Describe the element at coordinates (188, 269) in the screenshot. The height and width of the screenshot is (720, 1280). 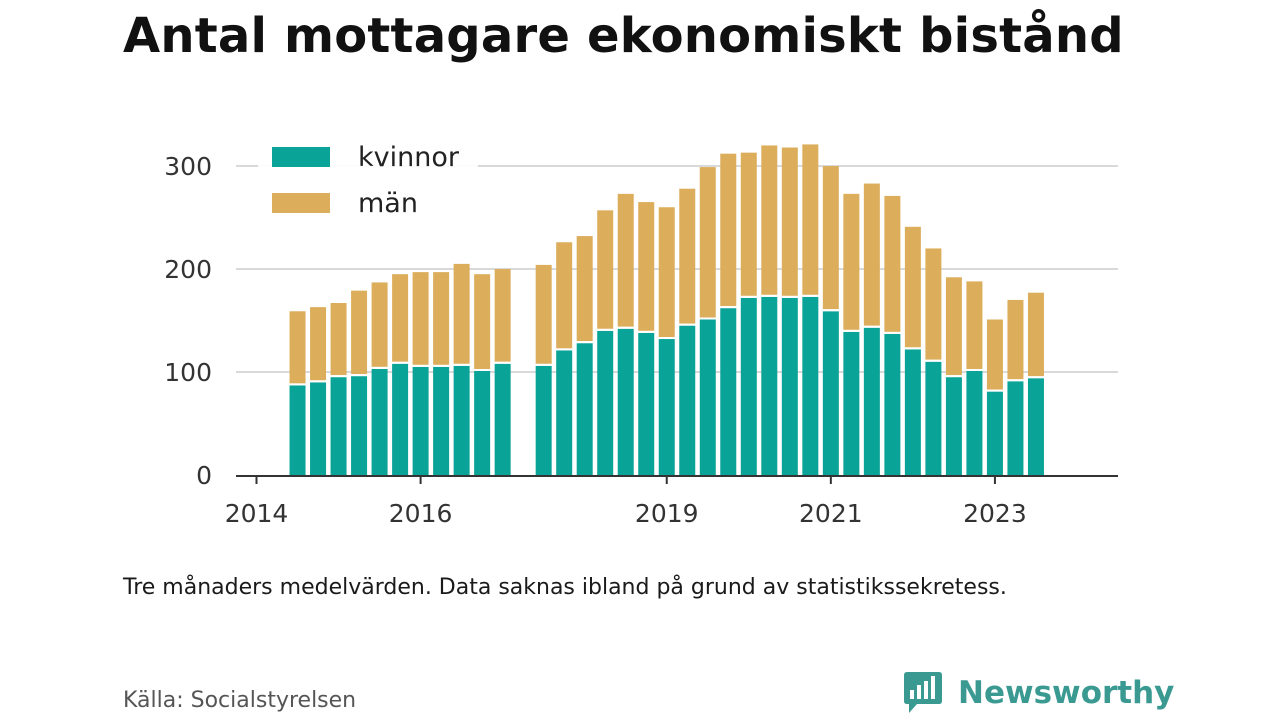
I see `y-tick-label: 200` at that location.